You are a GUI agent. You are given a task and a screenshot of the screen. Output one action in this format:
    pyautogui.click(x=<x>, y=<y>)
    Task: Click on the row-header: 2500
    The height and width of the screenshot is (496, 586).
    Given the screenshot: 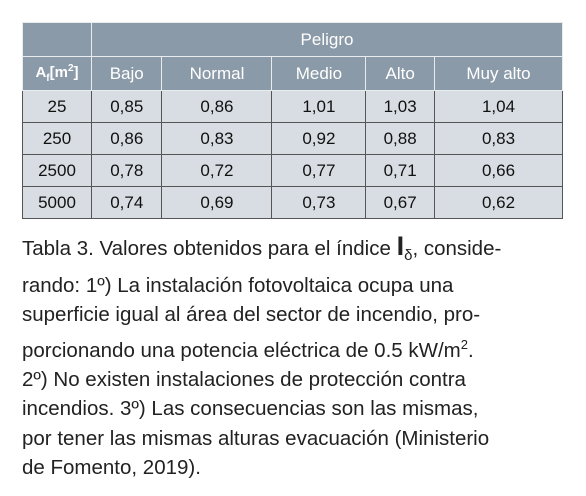 What is the action you would take?
    pyautogui.click(x=57, y=170)
    